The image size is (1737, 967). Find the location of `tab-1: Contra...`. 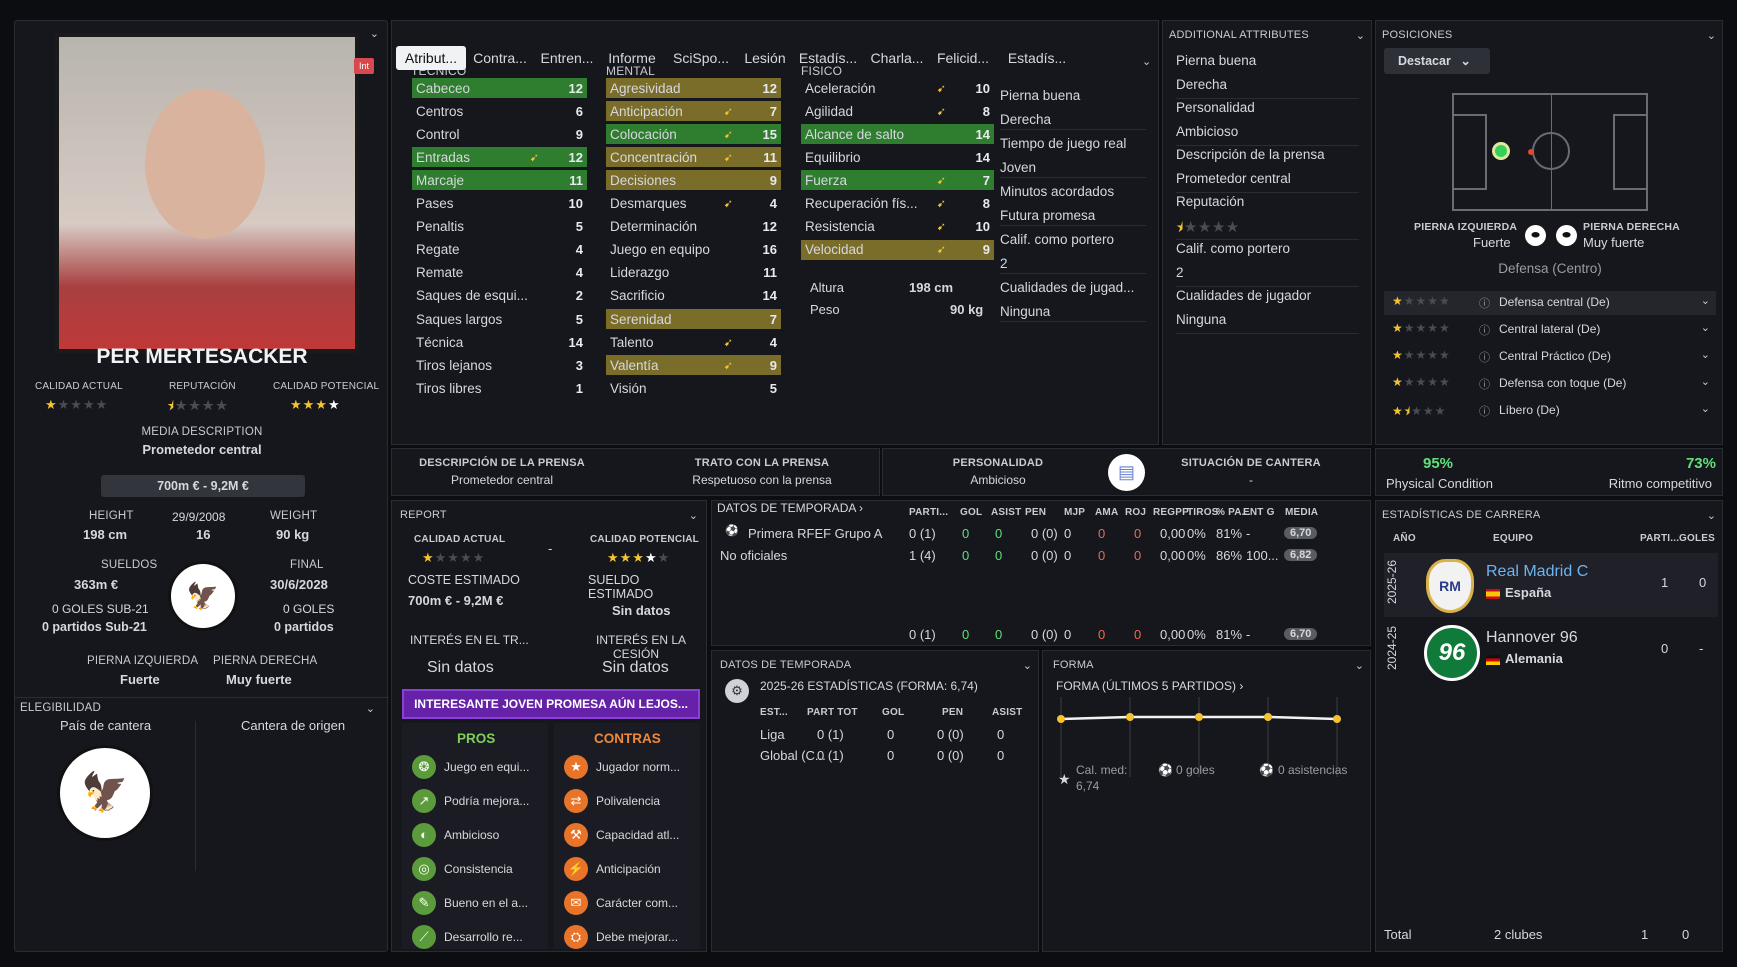

tab-1: Contra... is located at coordinates (500, 58).